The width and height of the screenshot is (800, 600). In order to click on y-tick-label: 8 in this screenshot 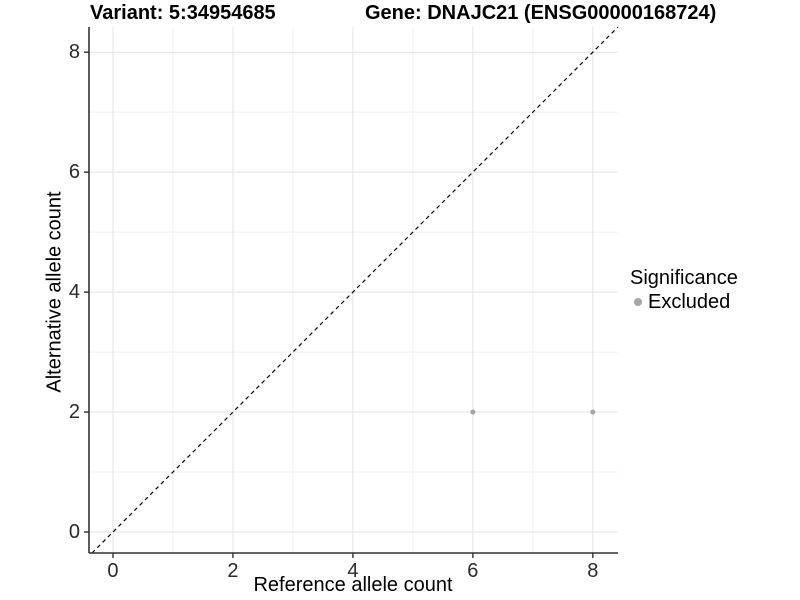, I will do `click(74, 52)`.